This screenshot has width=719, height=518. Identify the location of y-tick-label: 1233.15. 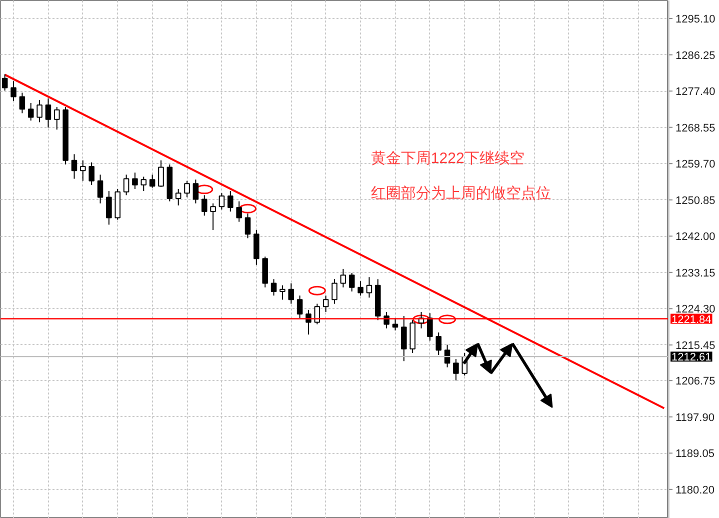
(696, 273).